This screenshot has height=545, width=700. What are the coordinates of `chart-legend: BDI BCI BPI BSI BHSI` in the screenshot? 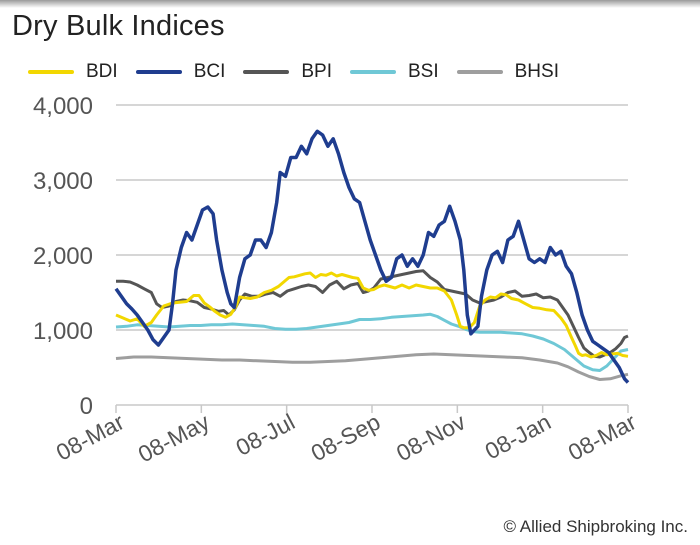 It's located at (302, 72).